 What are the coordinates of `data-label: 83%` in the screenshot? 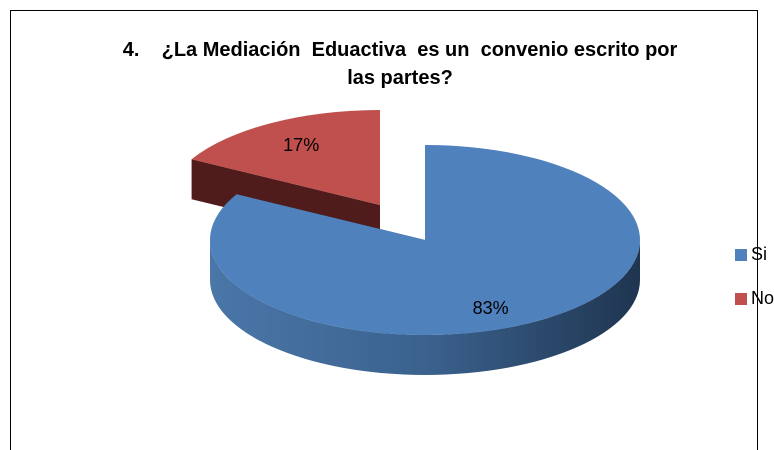 It's located at (491, 308).